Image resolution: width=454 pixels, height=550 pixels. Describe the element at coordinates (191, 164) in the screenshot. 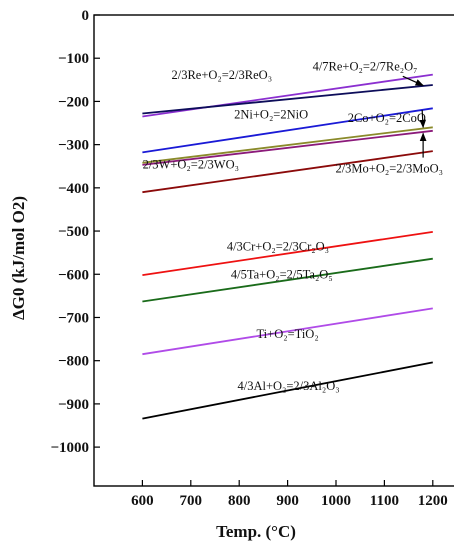

I see `annotation-label: 2/3W+O₂=2/3WO₃` at that location.